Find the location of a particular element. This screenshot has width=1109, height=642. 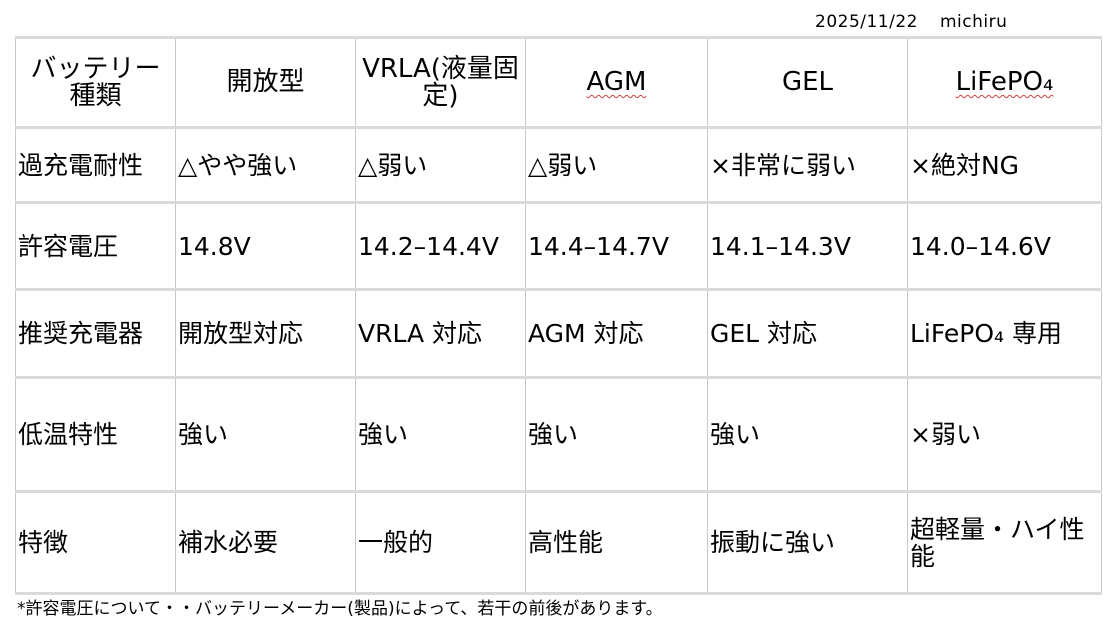

date: 2025/11/22 is located at coordinates (866, 22).